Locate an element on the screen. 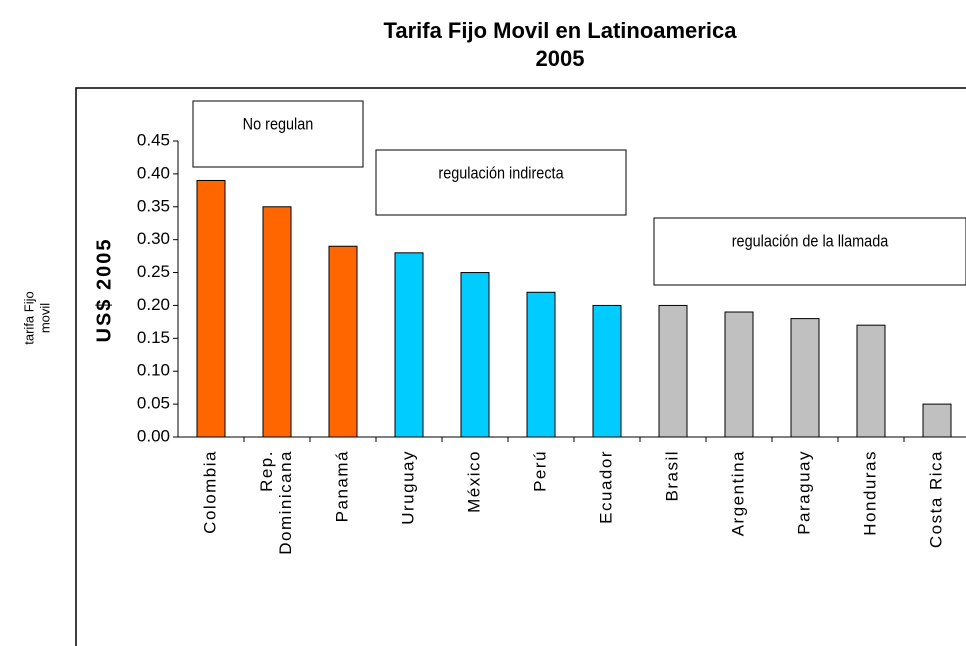 The image size is (966, 646). x-tick-label: Brasil is located at coordinates (671, 476).